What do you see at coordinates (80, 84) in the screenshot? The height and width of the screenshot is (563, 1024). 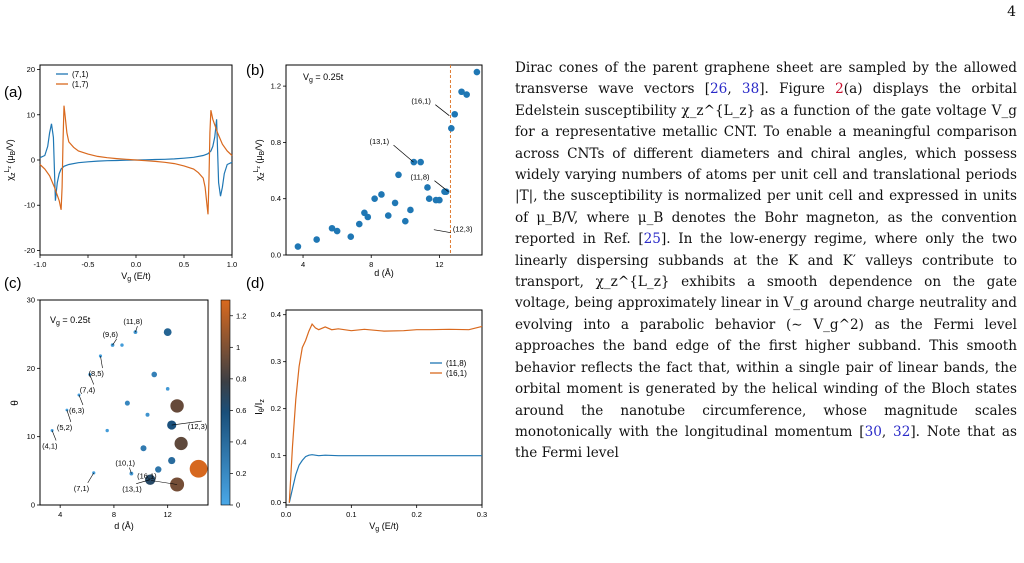 I see `legend-label-1-7: (1,7)` at bounding box center [80, 84].